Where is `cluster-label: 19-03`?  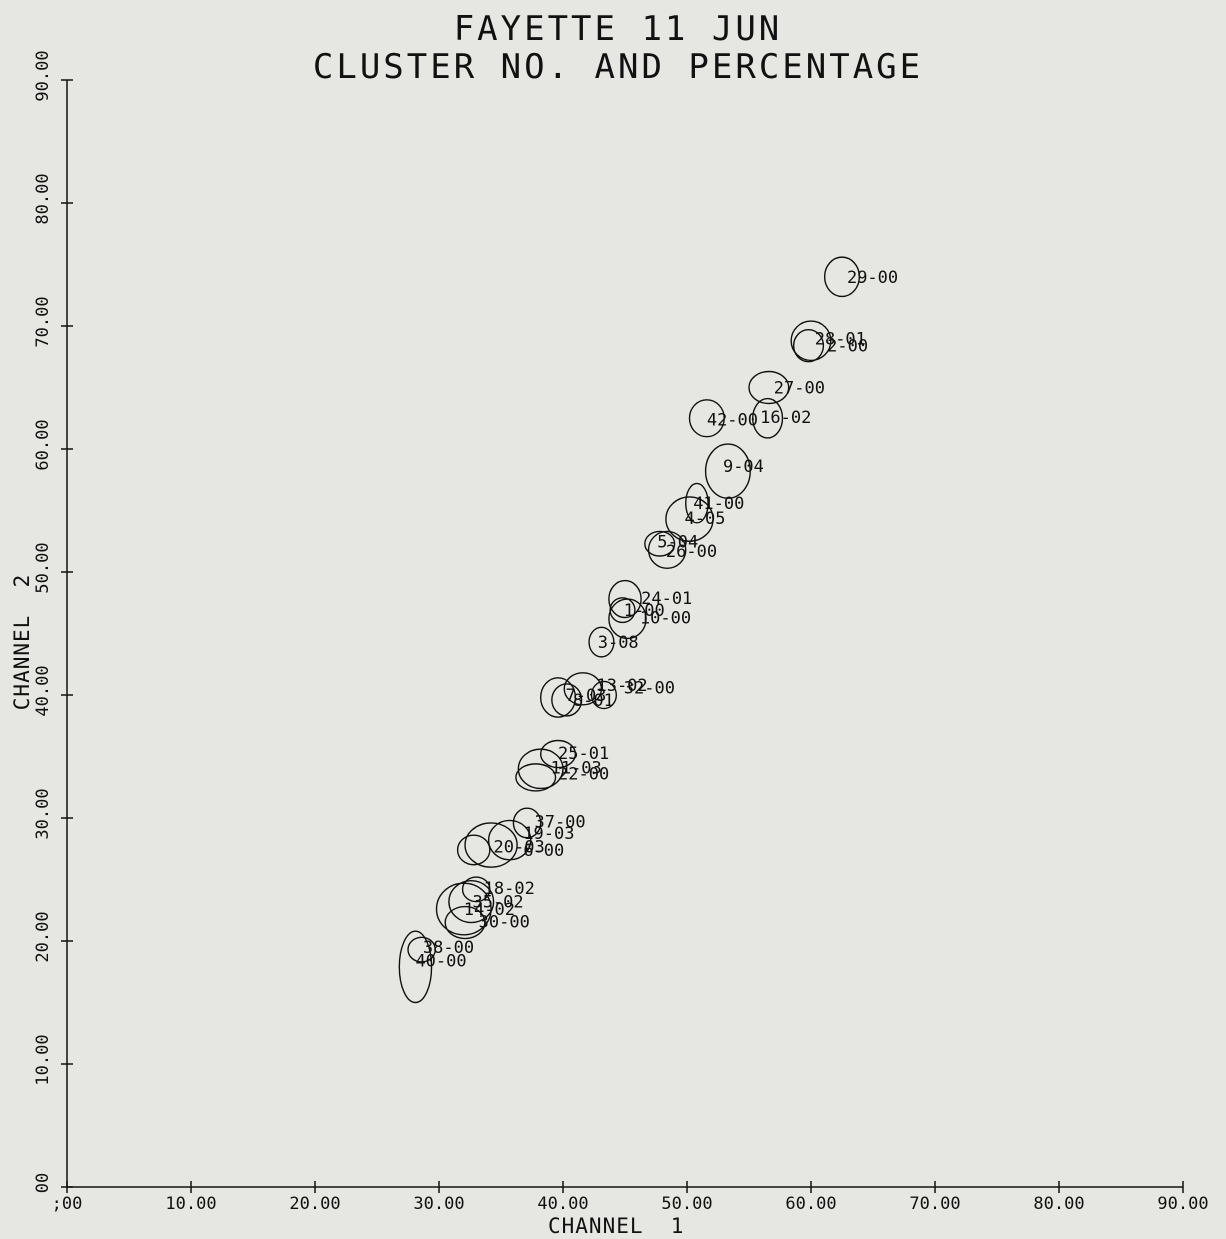
cluster-label: 19-03 is located at coordinates (548, 834).